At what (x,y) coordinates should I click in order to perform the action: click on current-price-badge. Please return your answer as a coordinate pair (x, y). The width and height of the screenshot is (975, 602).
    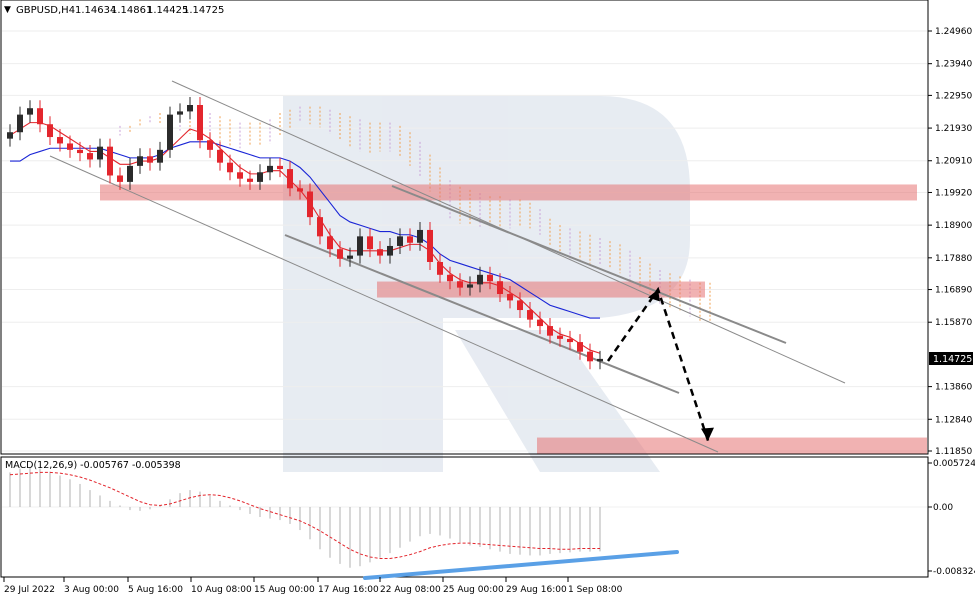
    Looking at the image, I should click on (951, 358).